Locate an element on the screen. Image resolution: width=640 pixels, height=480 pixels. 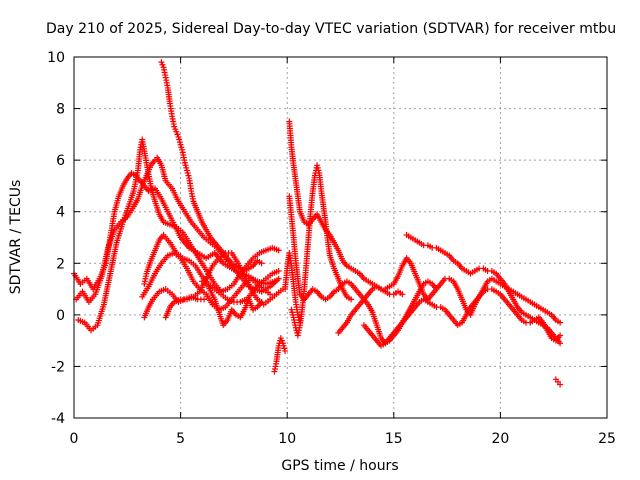
series-trace-g is located at coordinates (211, 167).